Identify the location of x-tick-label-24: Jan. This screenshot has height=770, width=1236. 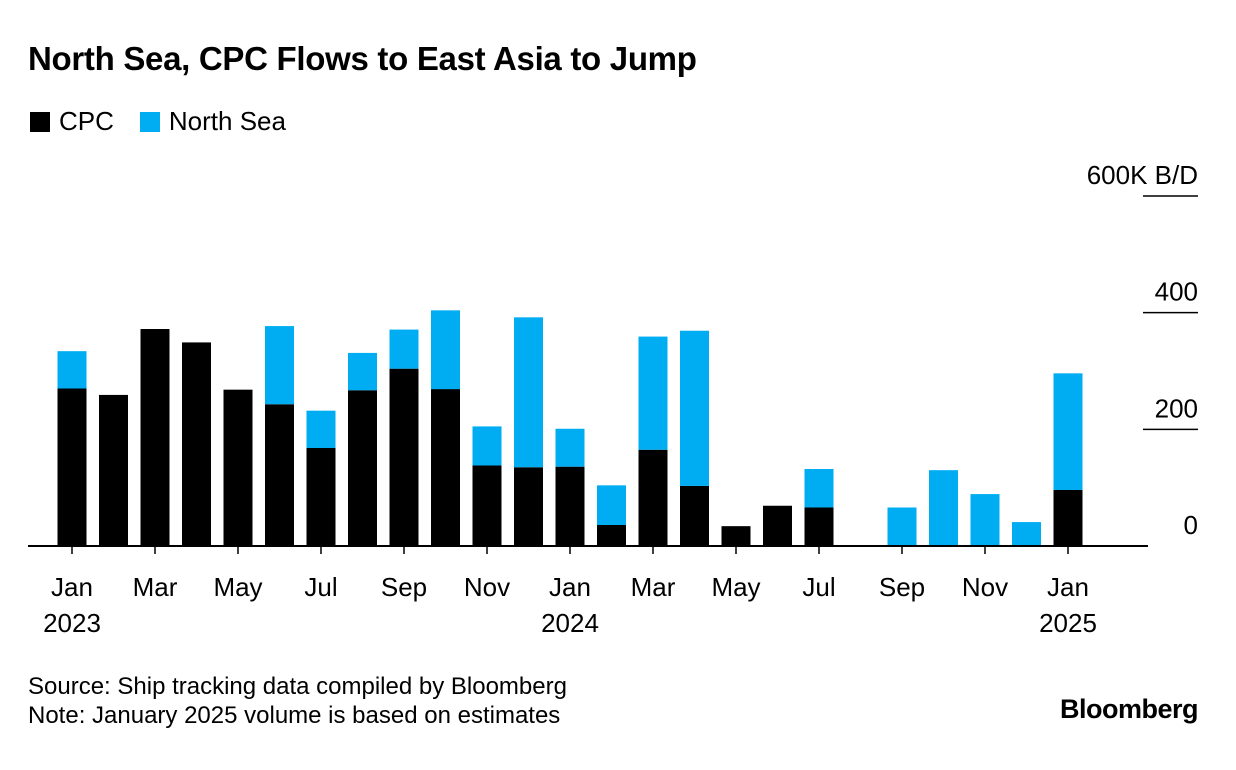
(1068, 587).